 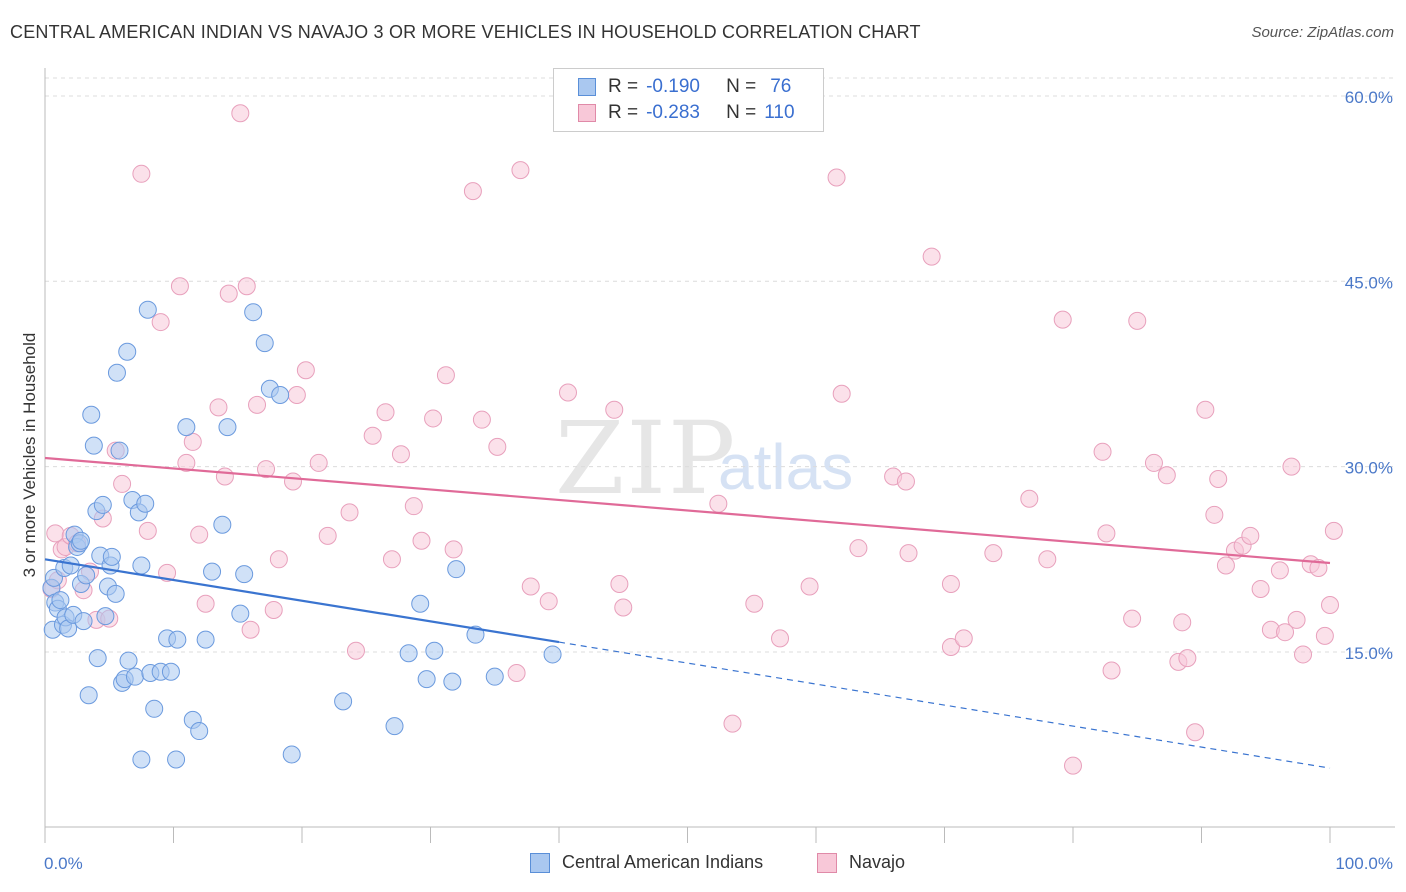 What do you see at coordinates (29, 455) in the screenshot?
I see `y-axis-title: 3 or more Vehicles in Household` at bounding box center [29, 455].